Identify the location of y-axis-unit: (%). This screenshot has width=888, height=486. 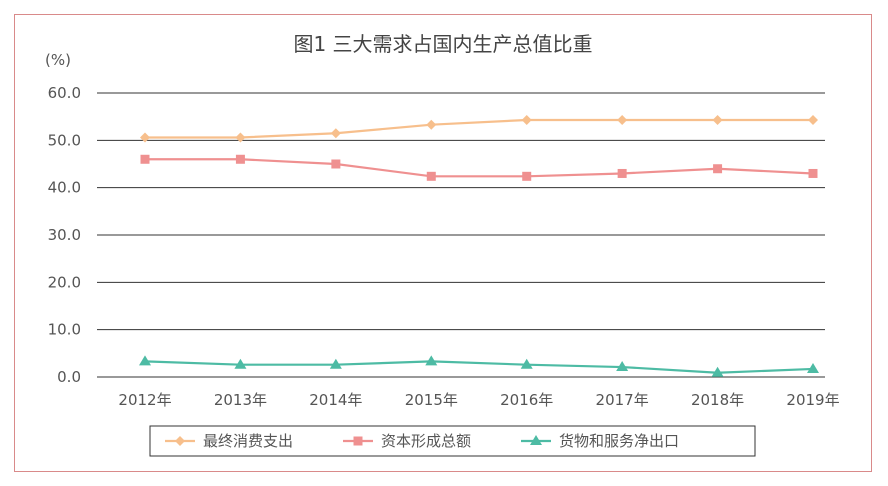
(58, 60).